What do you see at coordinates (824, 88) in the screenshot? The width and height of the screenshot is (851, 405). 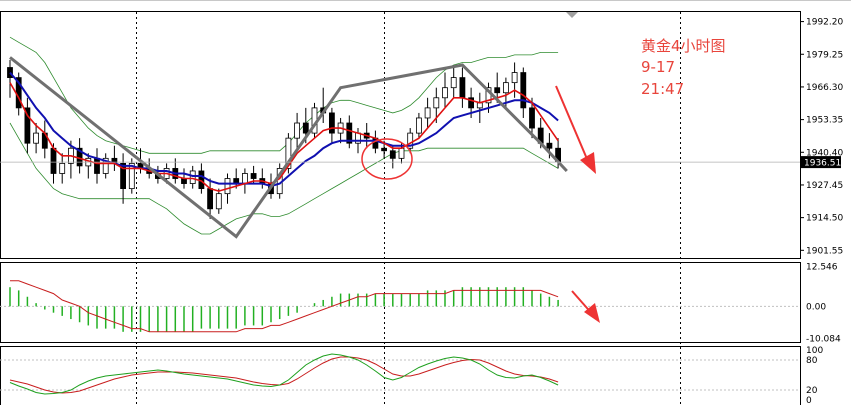 I see `price-tick-label: 1966.30` at bounding box center [824, 88].